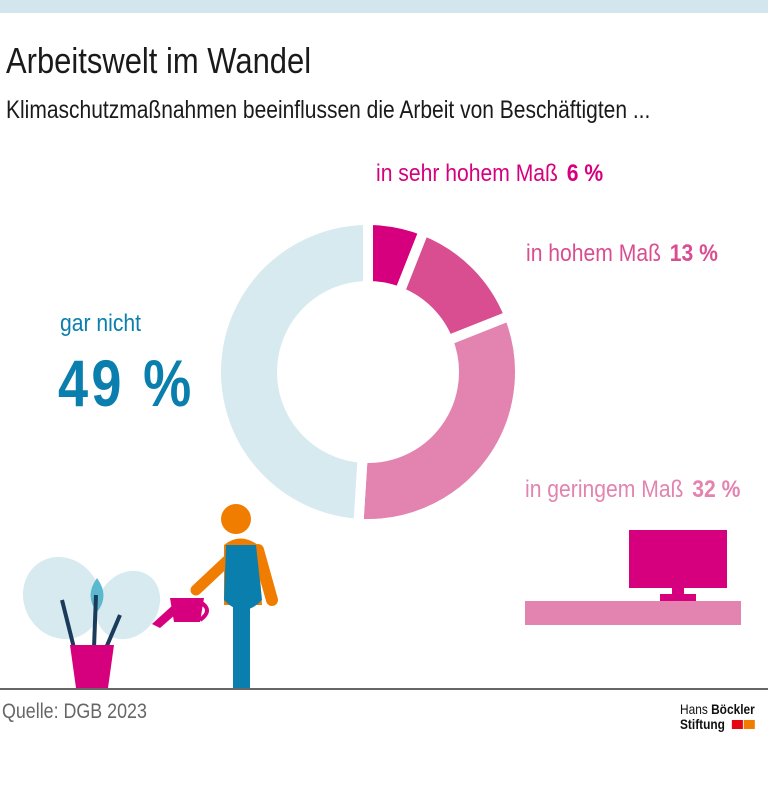 The image size is (768, 790). Describe the element at coordinates (749, 724) in the screenshot. I see `logo-square-orange` at that location.